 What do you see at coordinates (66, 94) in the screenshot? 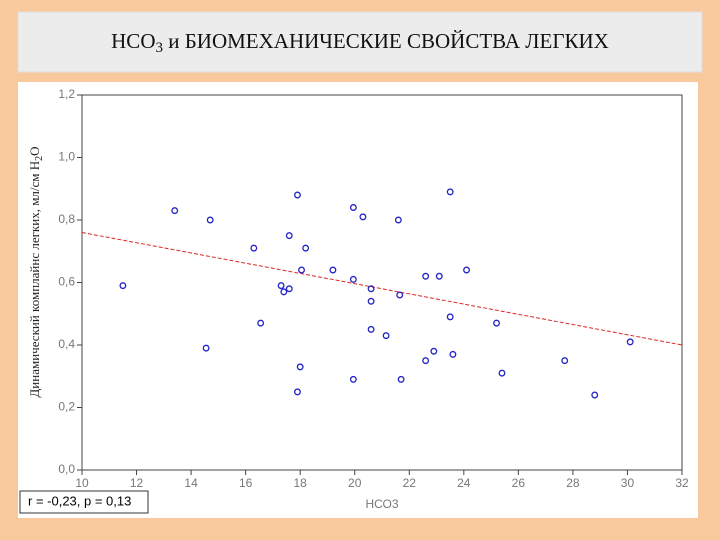
I see `y-tick-label: 1,2` at bounding box center [66, 94].